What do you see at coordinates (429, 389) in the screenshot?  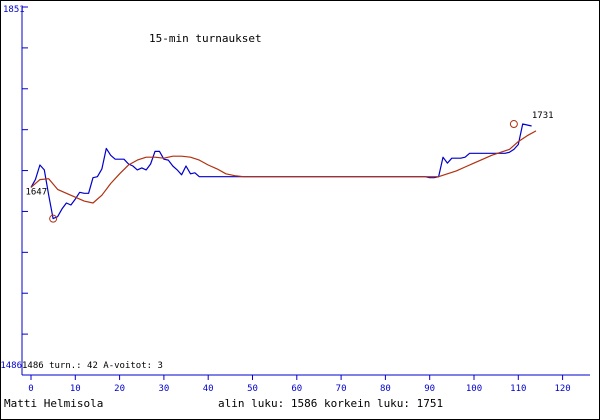 I see `x-tick-label: 90` at bounding box center [429, 389].